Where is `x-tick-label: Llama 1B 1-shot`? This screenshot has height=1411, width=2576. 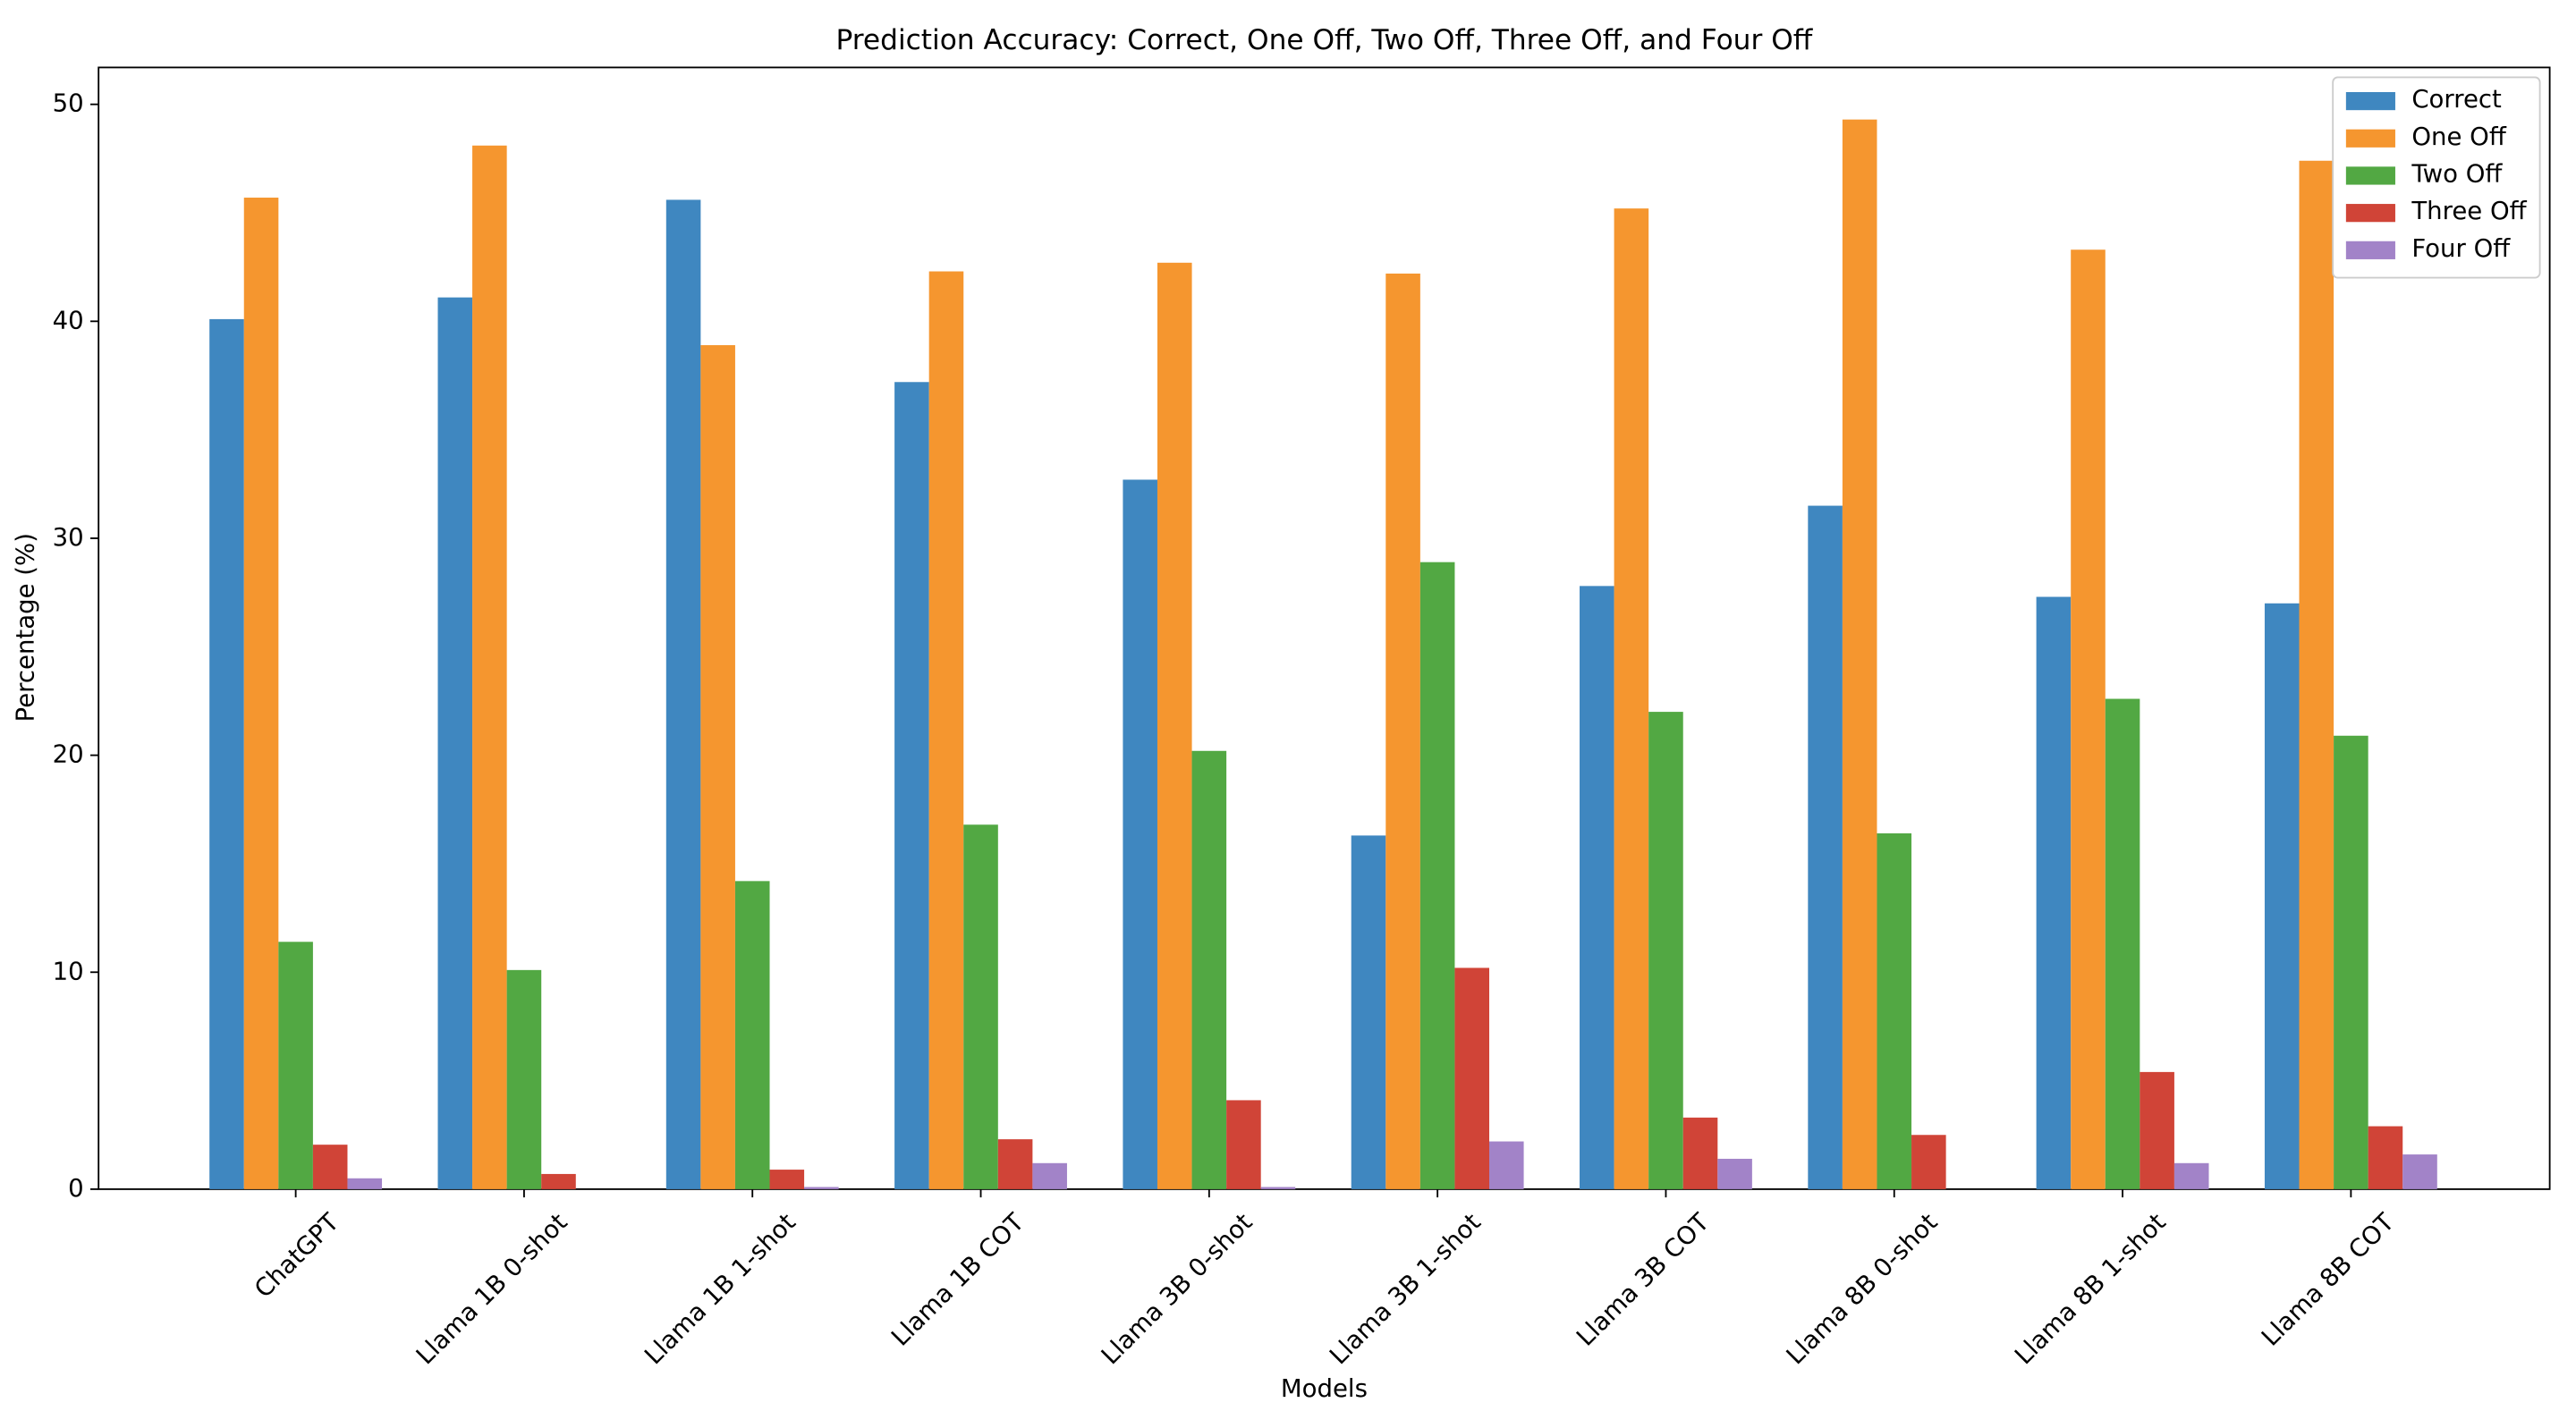
x-tick-label: Llama 1B 1-shot is located at coordinates (720, 1289).